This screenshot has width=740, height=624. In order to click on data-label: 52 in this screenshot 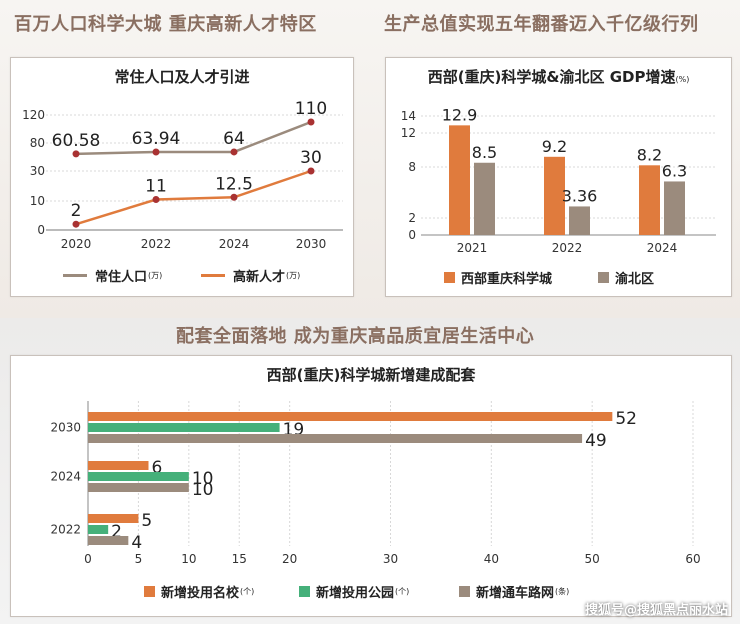, I will do `click(626, 419)`.